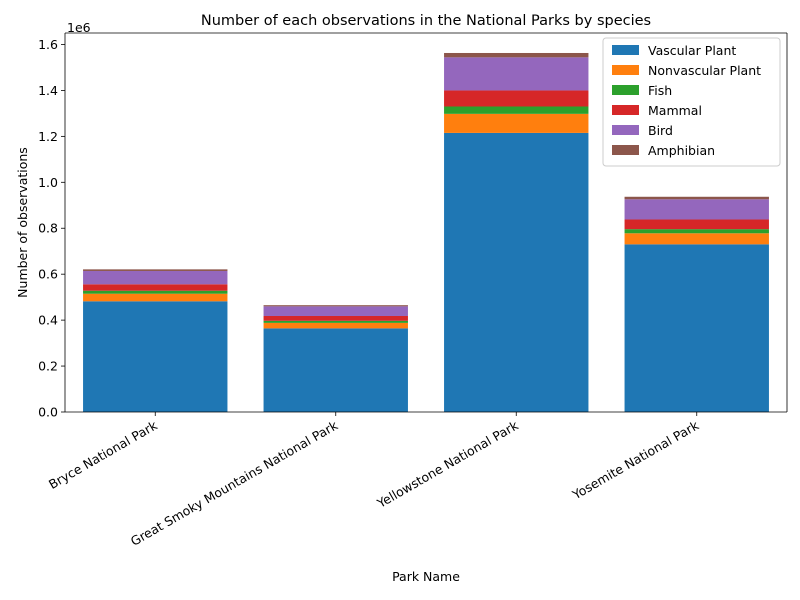 The width and height of the screenshot is (800, 600). I want to click on legend-box, so click(691, 102).